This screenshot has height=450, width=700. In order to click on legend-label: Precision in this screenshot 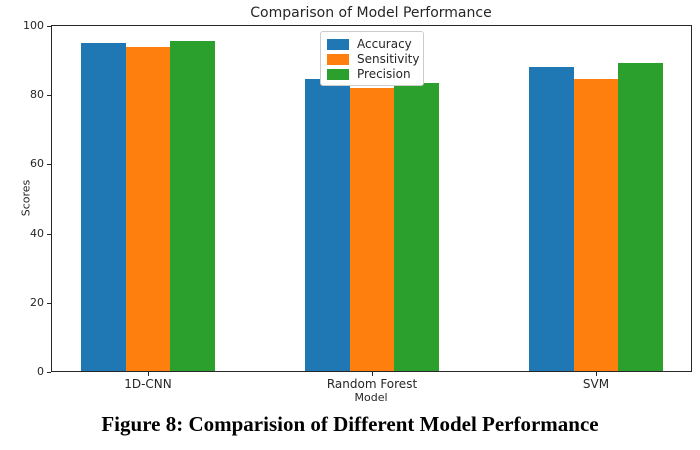, I will do `click(384, 74)`.